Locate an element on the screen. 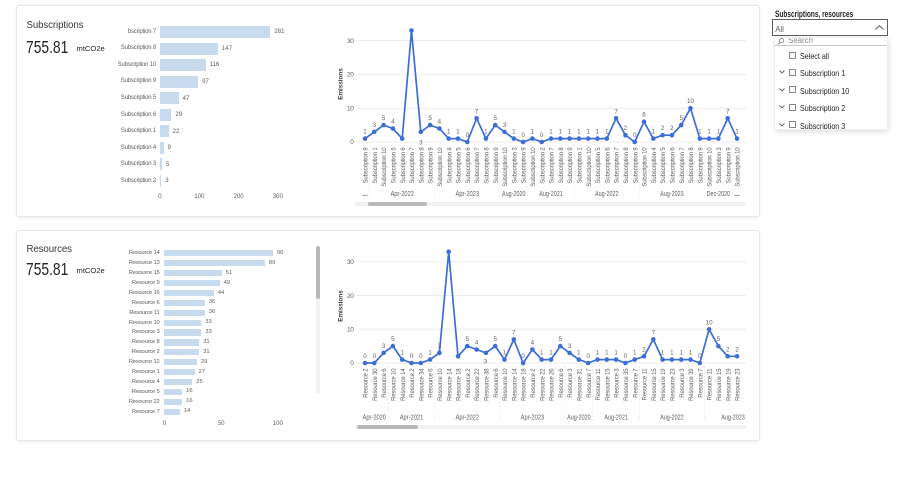  svg-text: Resource 26 is located at coordinates (553, 384).